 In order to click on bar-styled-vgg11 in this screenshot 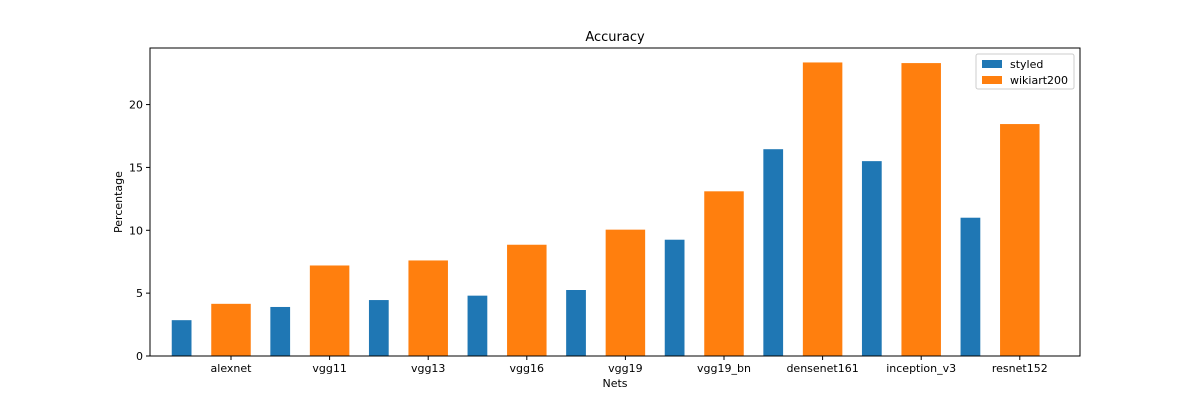, I will do `click(280, 331)`.